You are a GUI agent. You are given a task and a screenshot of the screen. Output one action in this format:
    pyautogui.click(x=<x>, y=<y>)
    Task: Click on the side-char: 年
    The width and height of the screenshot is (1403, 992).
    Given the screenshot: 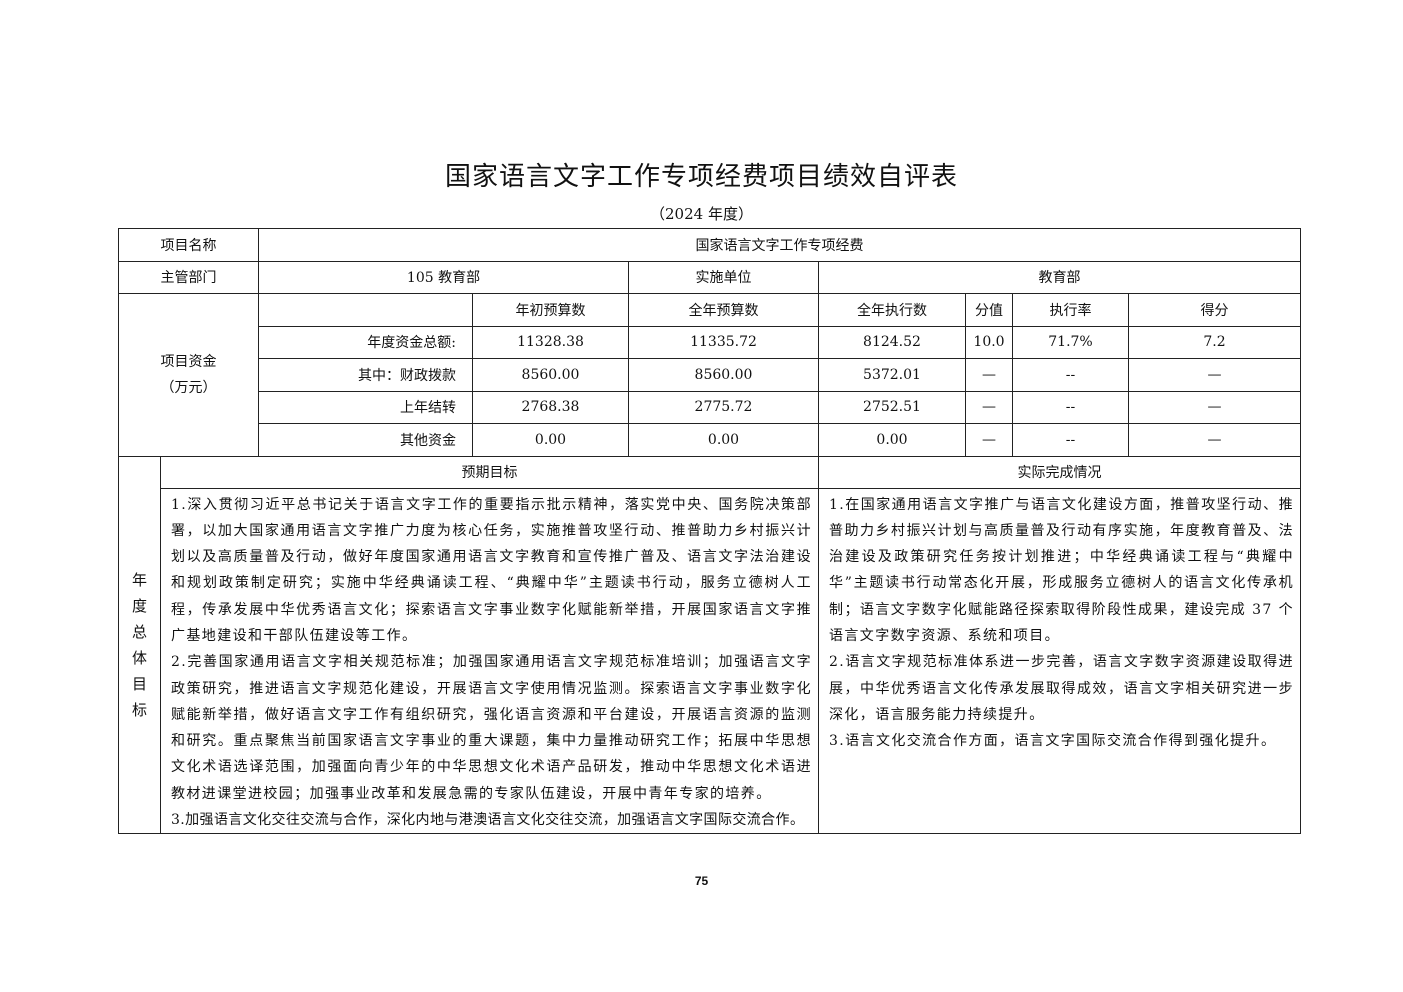 What is the action you would take?
    pyautogui.click(x=139, y=579)
    